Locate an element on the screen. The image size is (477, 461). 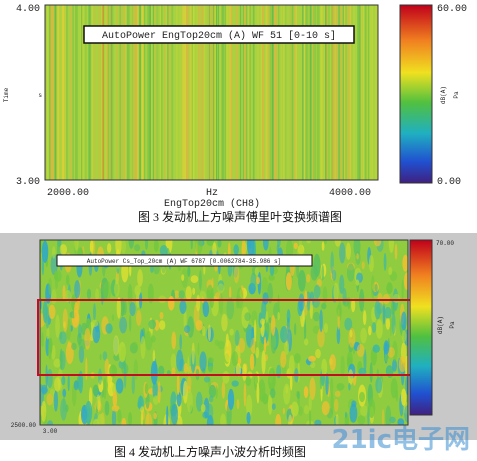
y-tick-label: 4.00 is located at coordinates (28, 9).